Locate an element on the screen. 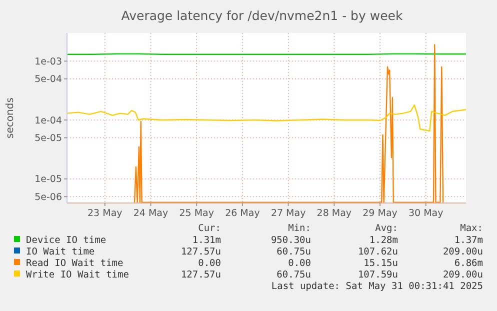  text: 15.15u is located at coordinates (381, 263).